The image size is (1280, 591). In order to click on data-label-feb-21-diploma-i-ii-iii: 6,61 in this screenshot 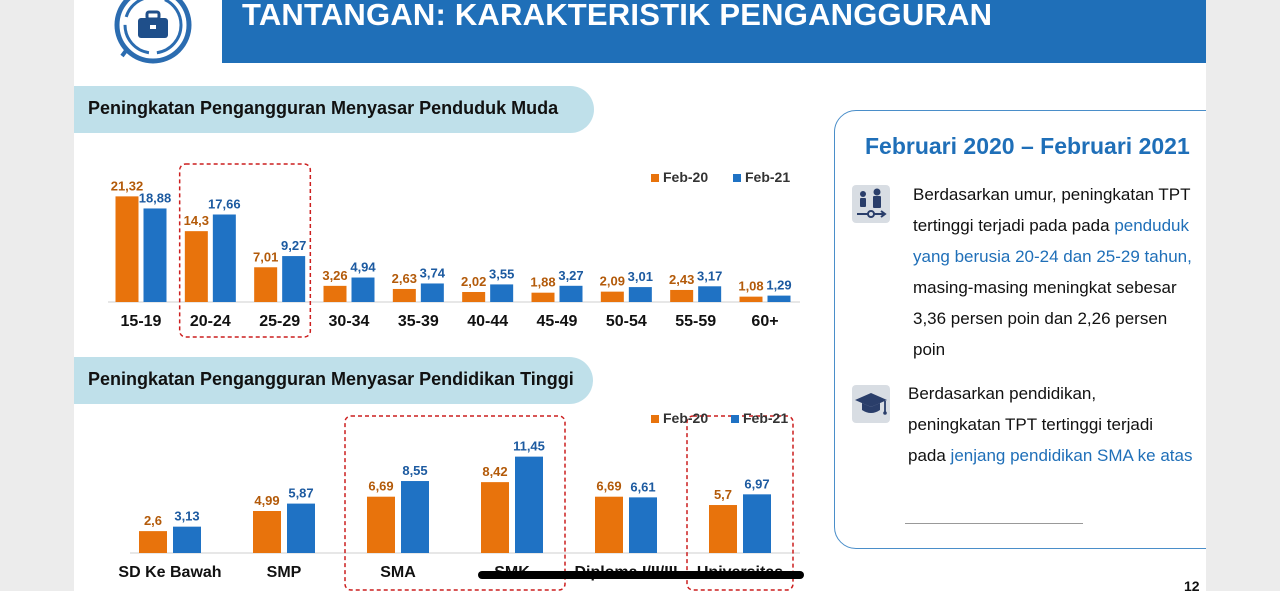, I will do `click(642, 486)`.